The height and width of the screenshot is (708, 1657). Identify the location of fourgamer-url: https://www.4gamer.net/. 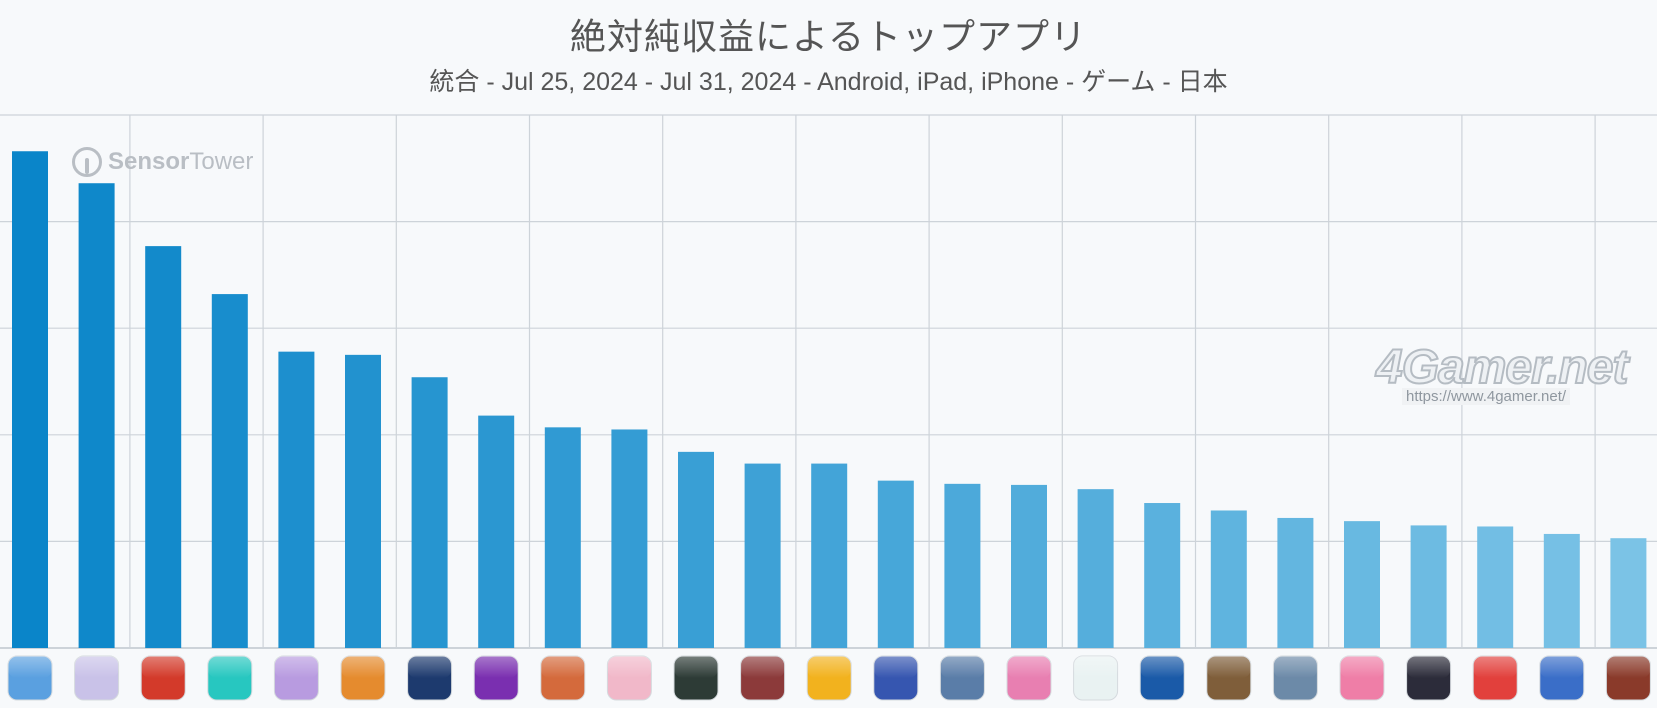
(1486, 396).